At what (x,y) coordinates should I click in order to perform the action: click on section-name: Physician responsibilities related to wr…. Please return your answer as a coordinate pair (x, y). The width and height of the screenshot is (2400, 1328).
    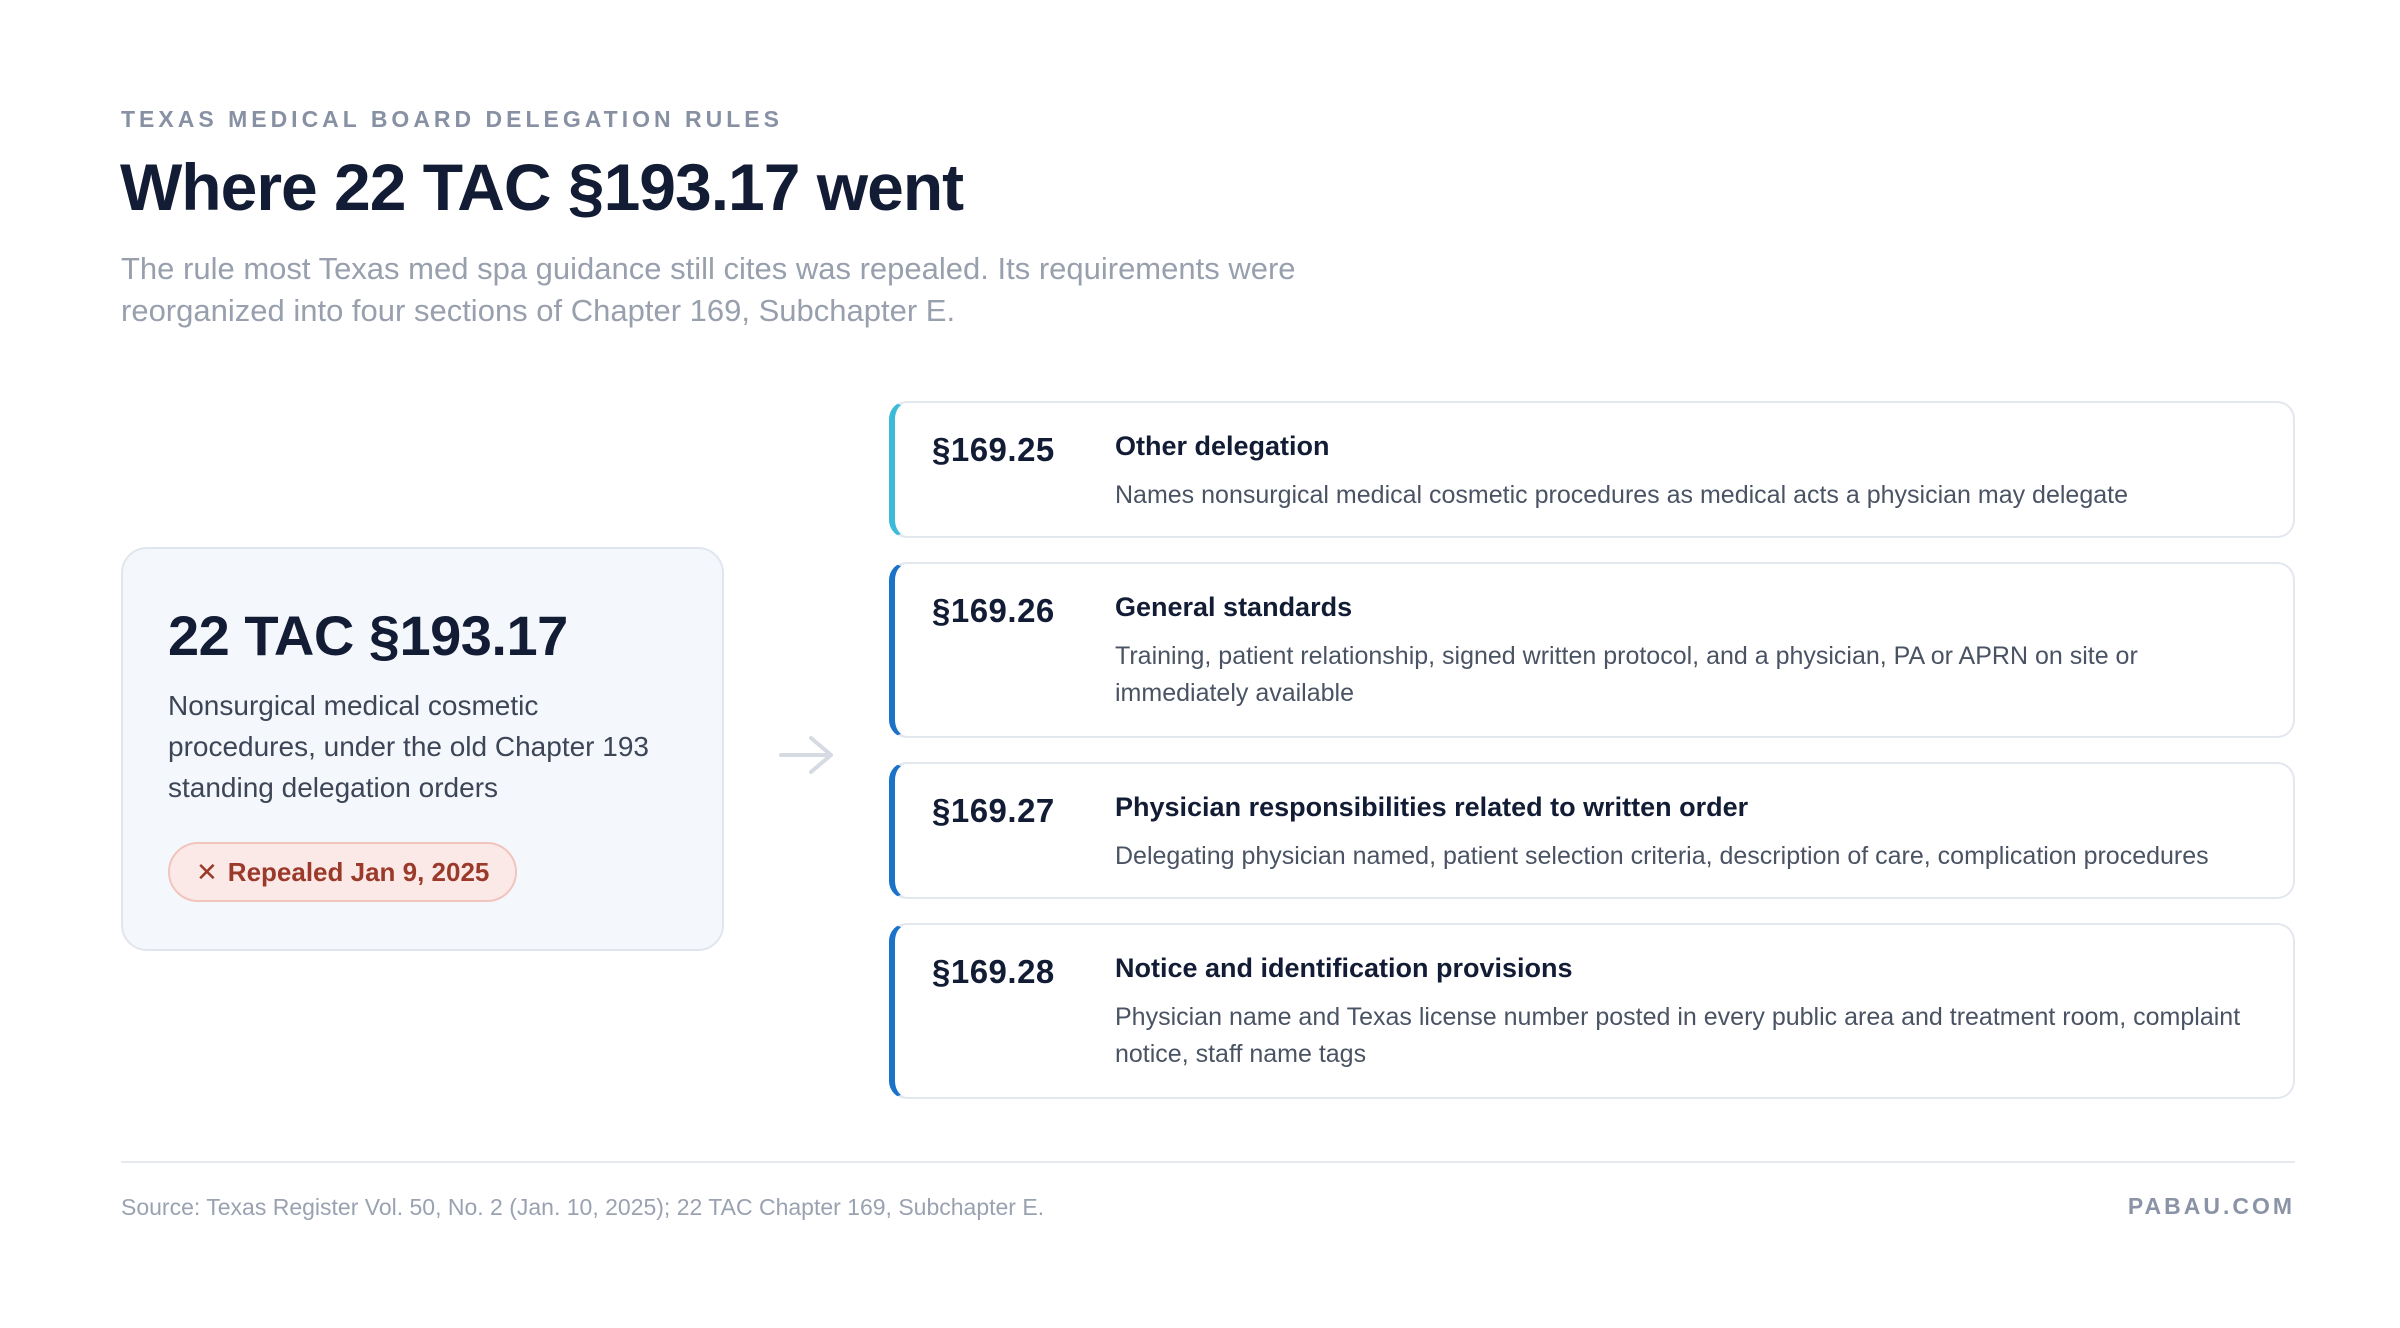
    Looking at the image, I should click on (1432, 807).